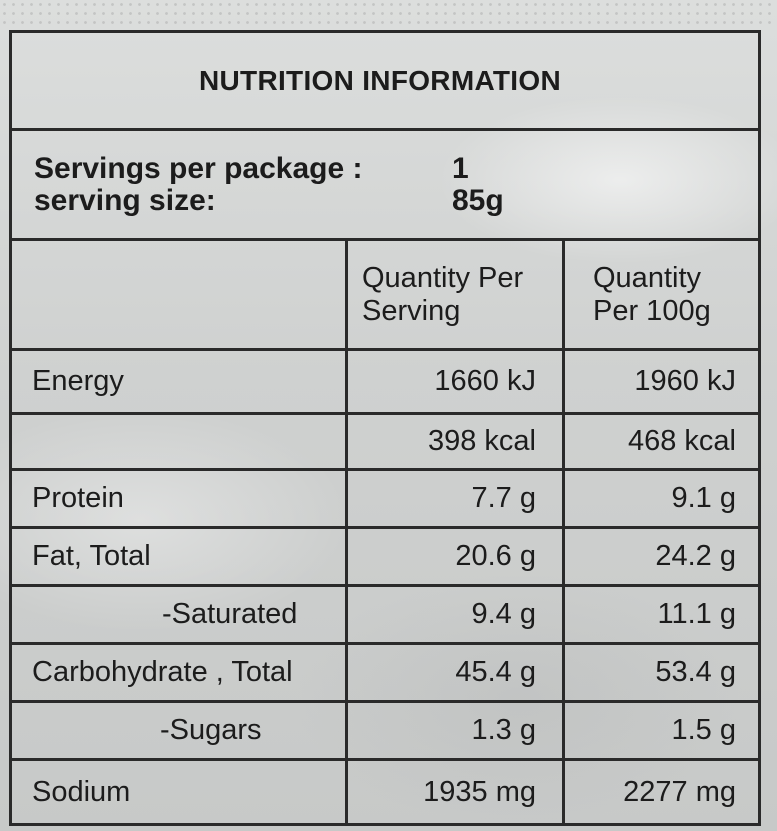  I want to click on per-100g-value: 1.5 g, so click(660, 730).